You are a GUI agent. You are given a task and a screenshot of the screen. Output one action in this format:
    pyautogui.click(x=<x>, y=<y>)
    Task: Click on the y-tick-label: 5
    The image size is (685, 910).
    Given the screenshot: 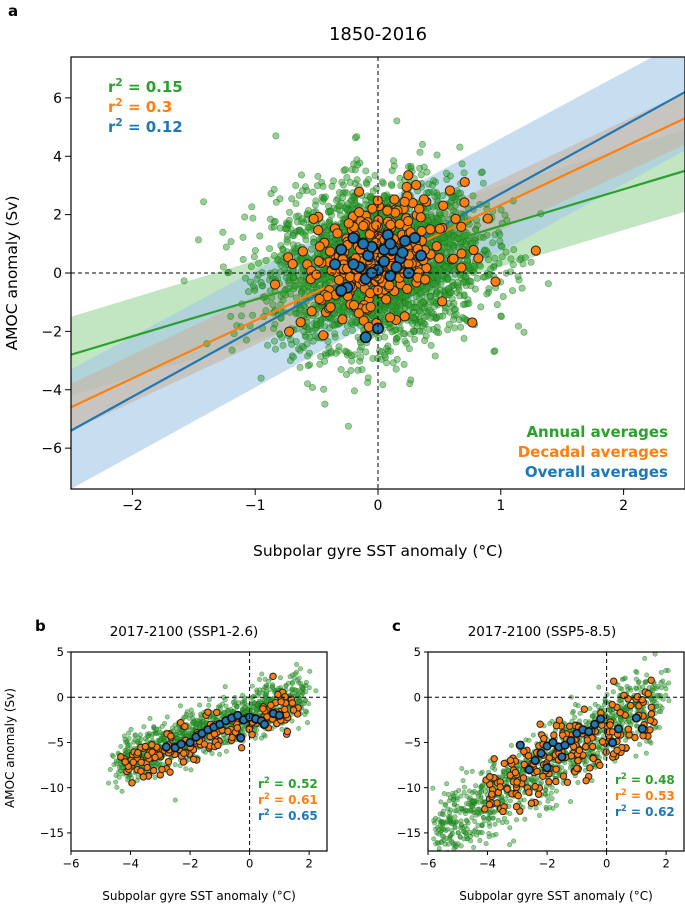 What is the action you would take?
    pyautogui.click(x=60, y=652)
    